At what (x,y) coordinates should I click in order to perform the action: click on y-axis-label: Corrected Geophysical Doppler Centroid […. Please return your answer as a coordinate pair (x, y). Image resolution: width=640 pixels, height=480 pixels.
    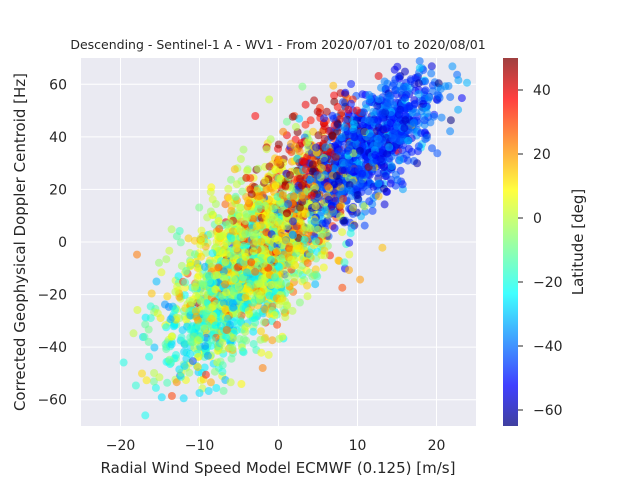
    Looking at the image, I should click on (20, 242).